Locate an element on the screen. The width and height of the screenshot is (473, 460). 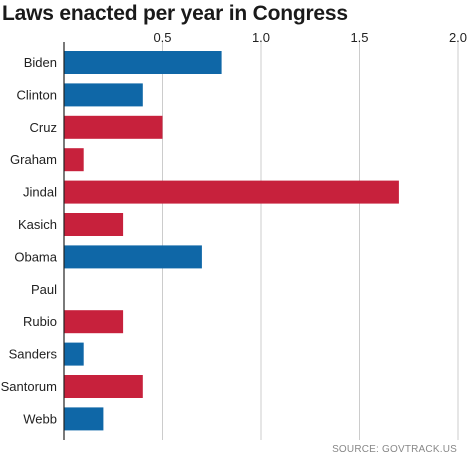
category-label-jindal: Jindal is located at coordinates (40, 192).